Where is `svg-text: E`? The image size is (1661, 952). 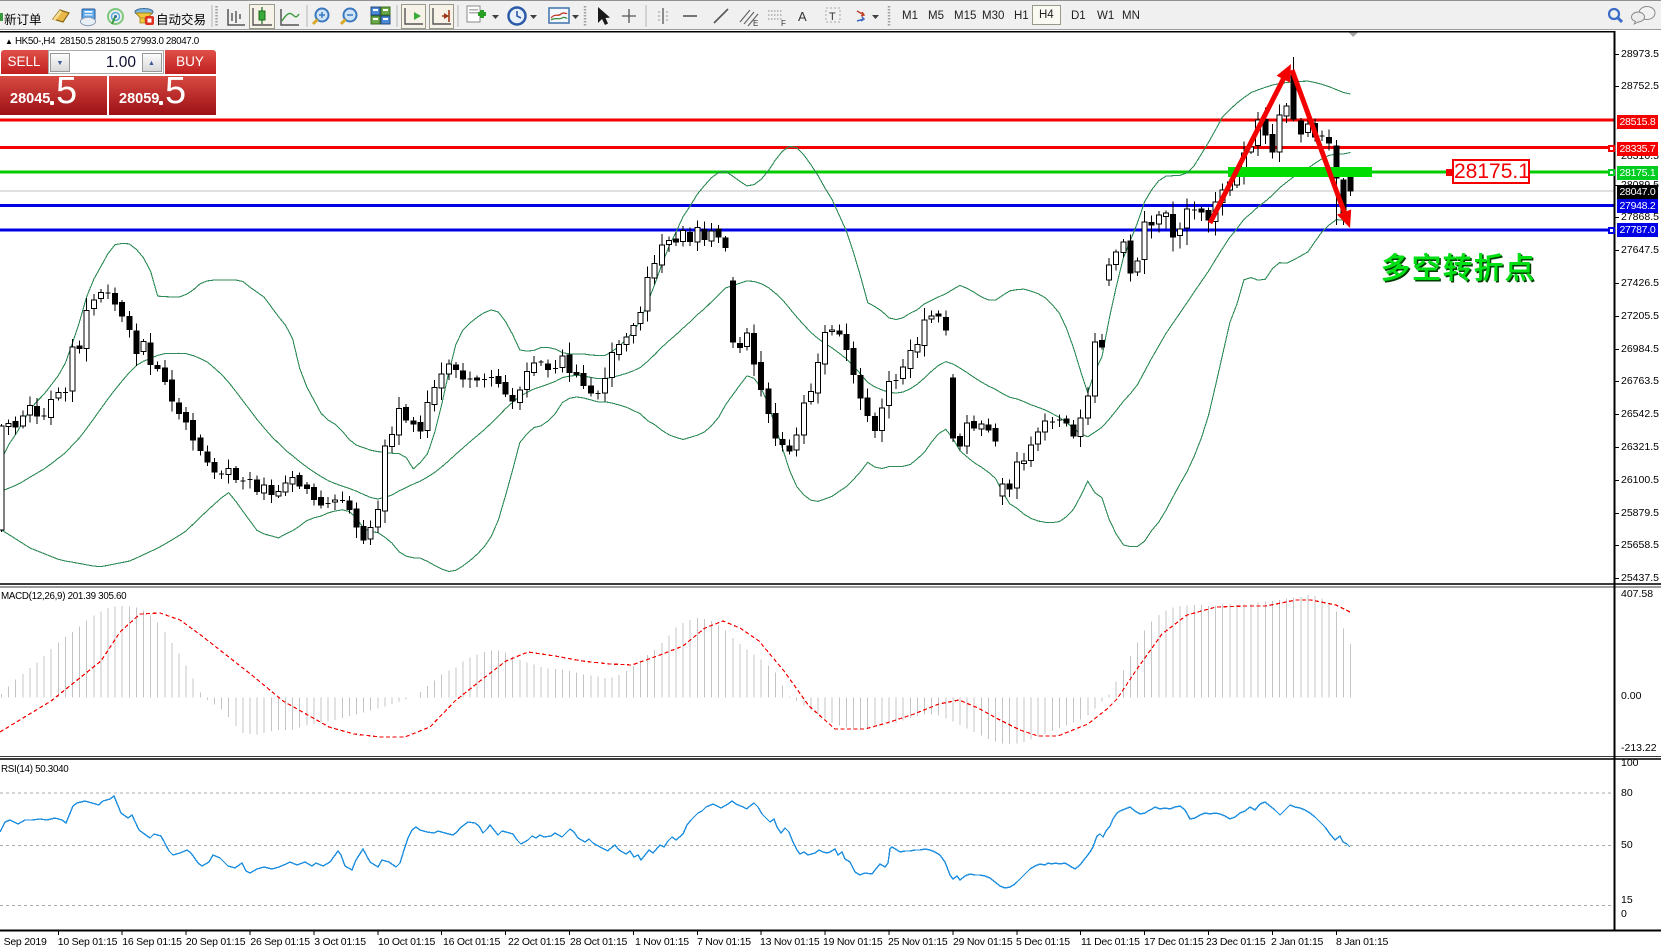
svg-text: E is located at coordinates (755, 23).